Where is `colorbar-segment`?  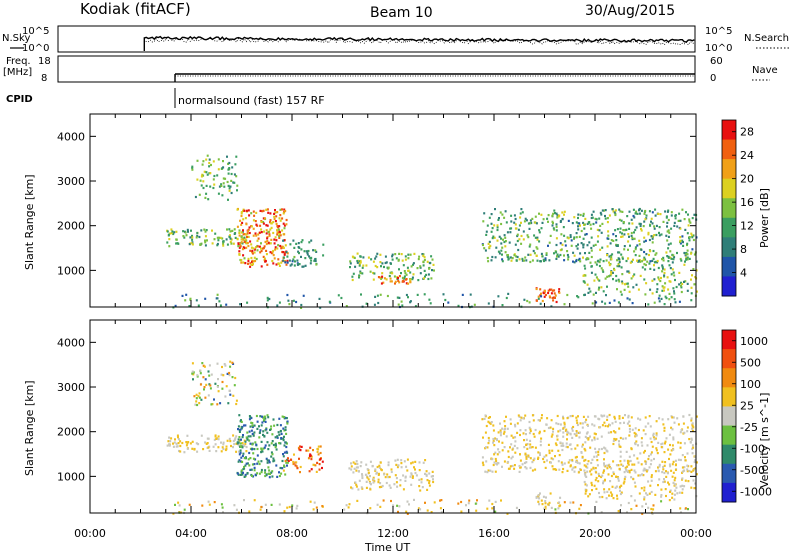
colorbar-segment is located at coordinates (729, 169).